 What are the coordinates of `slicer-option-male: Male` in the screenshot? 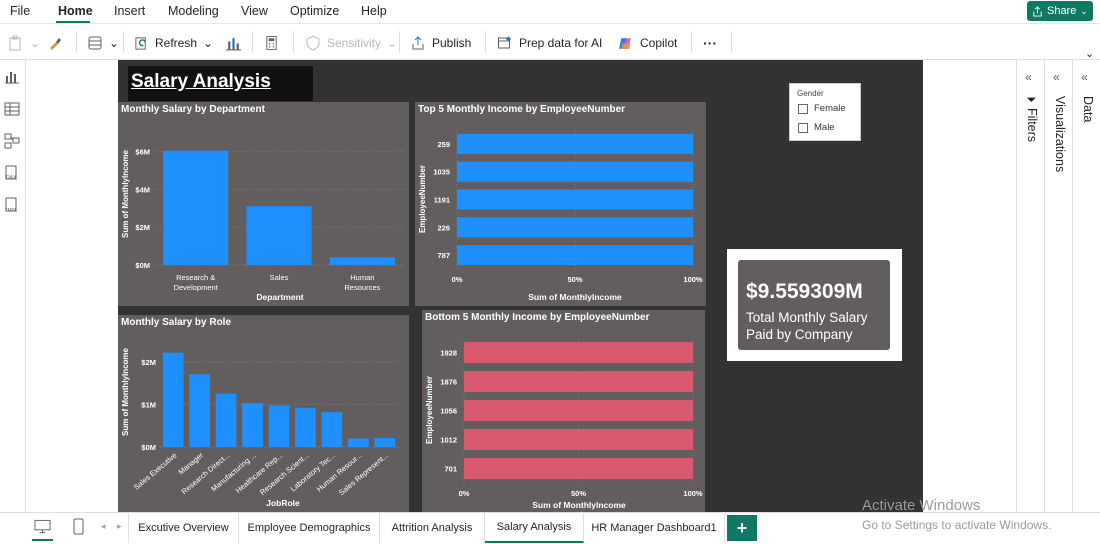 It's located at (816, 127).